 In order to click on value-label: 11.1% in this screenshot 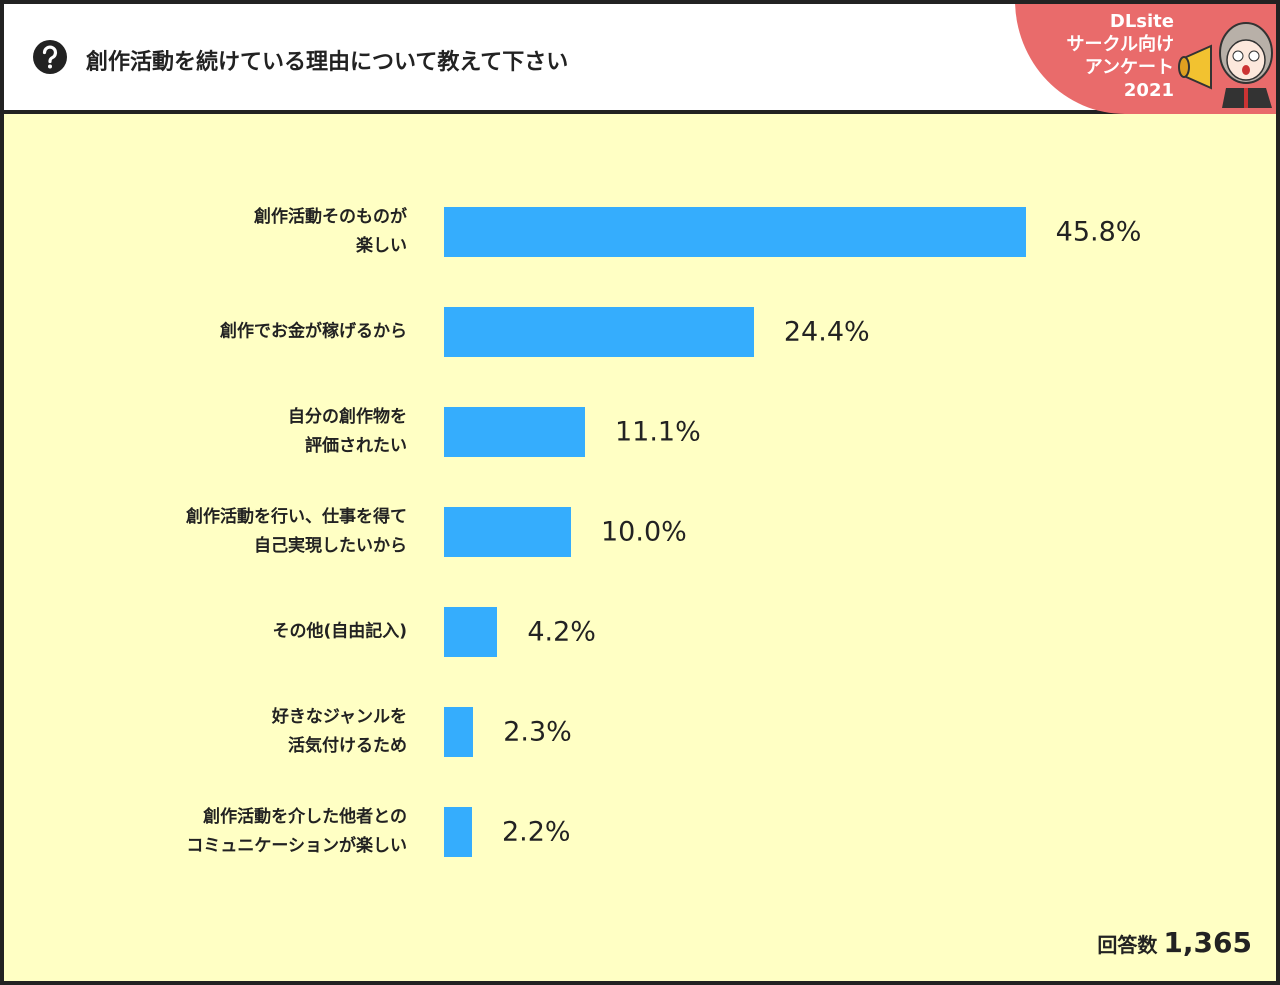, I will do `click(657, 432)`.